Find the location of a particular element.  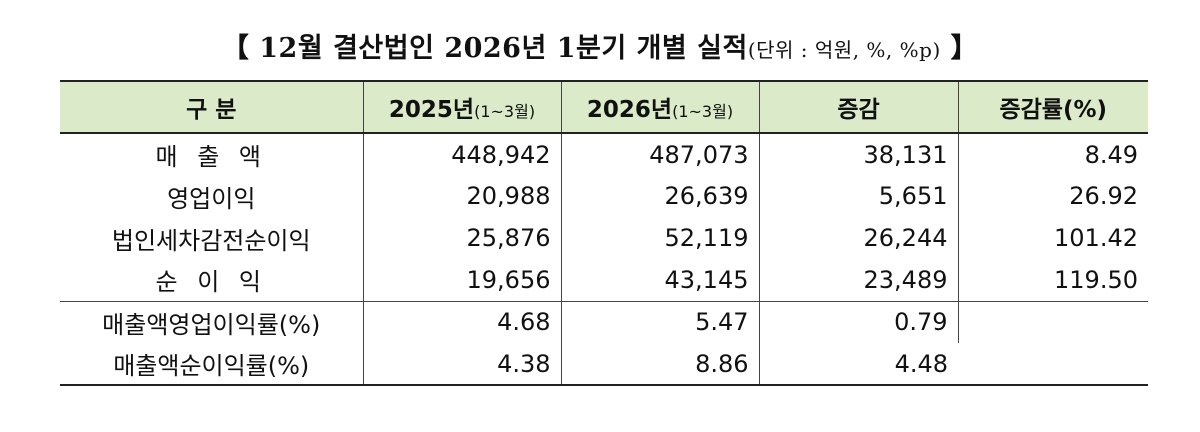

cell-2026: 5.47 is located at coordinates (660, 321).